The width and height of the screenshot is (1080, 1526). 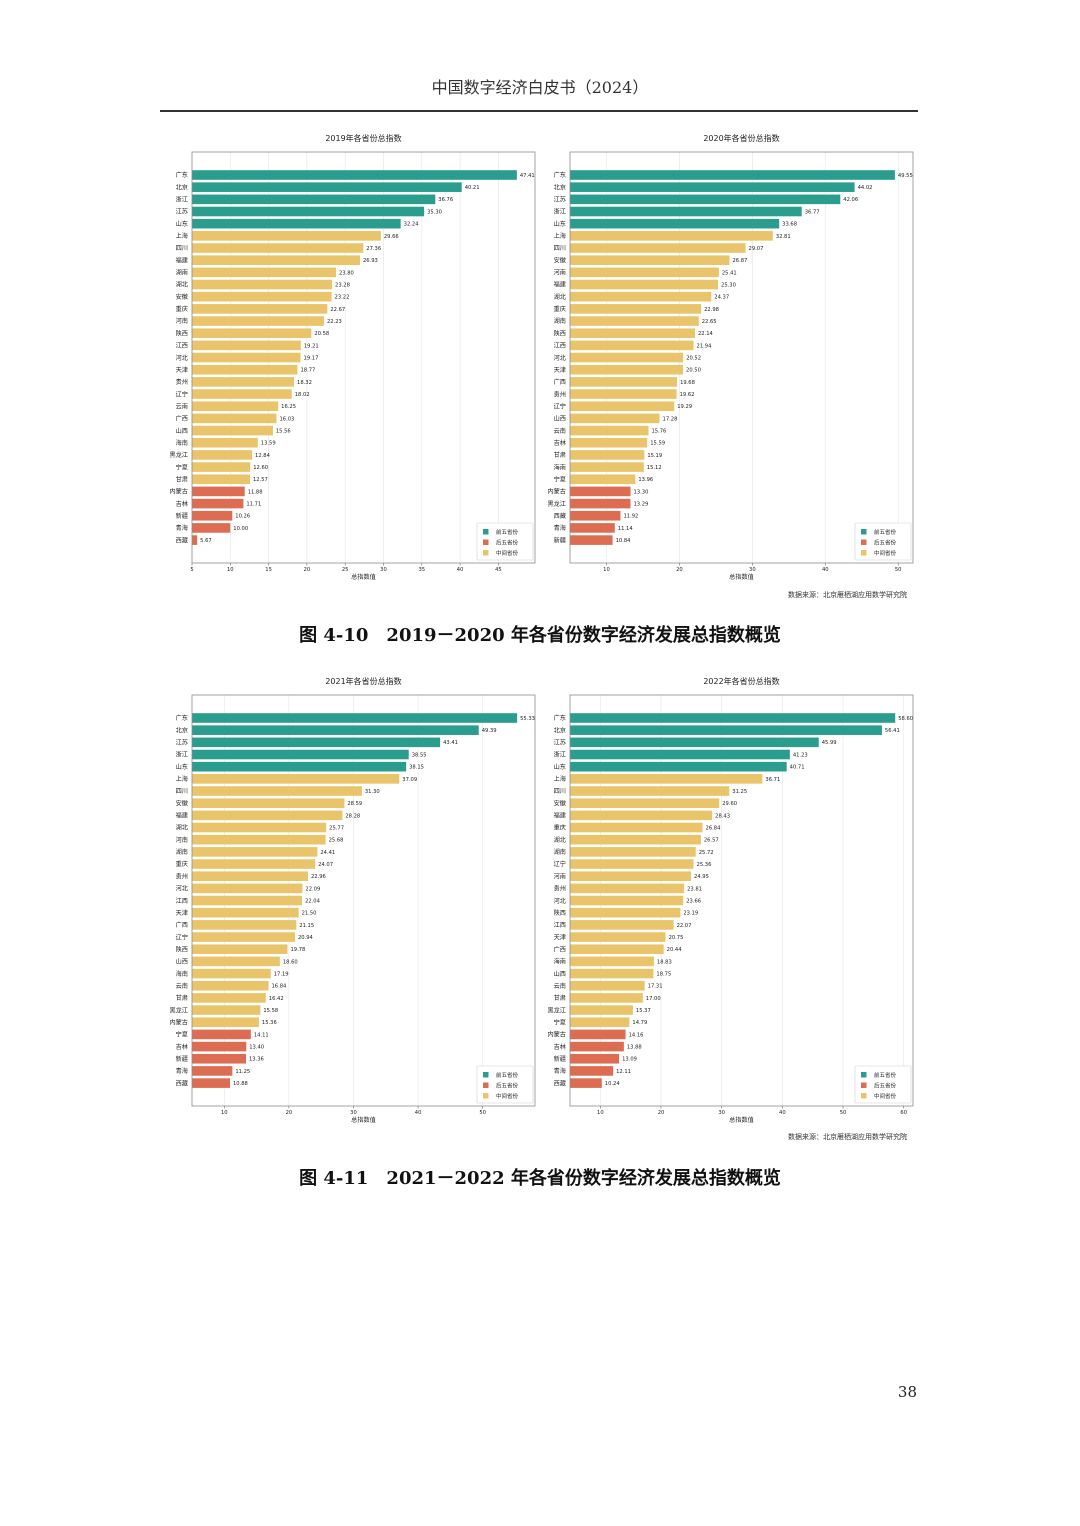 I want to click on bar-value-label: 24.37, so click(x=721, y=298).